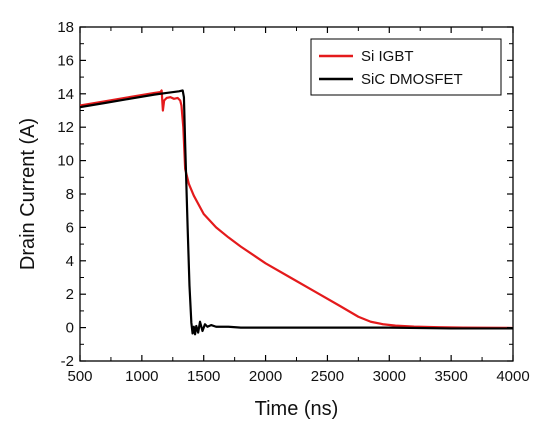 This screenshot has height=430, width=554. I want to click on y-tick-label: 10, so click(65, 161).